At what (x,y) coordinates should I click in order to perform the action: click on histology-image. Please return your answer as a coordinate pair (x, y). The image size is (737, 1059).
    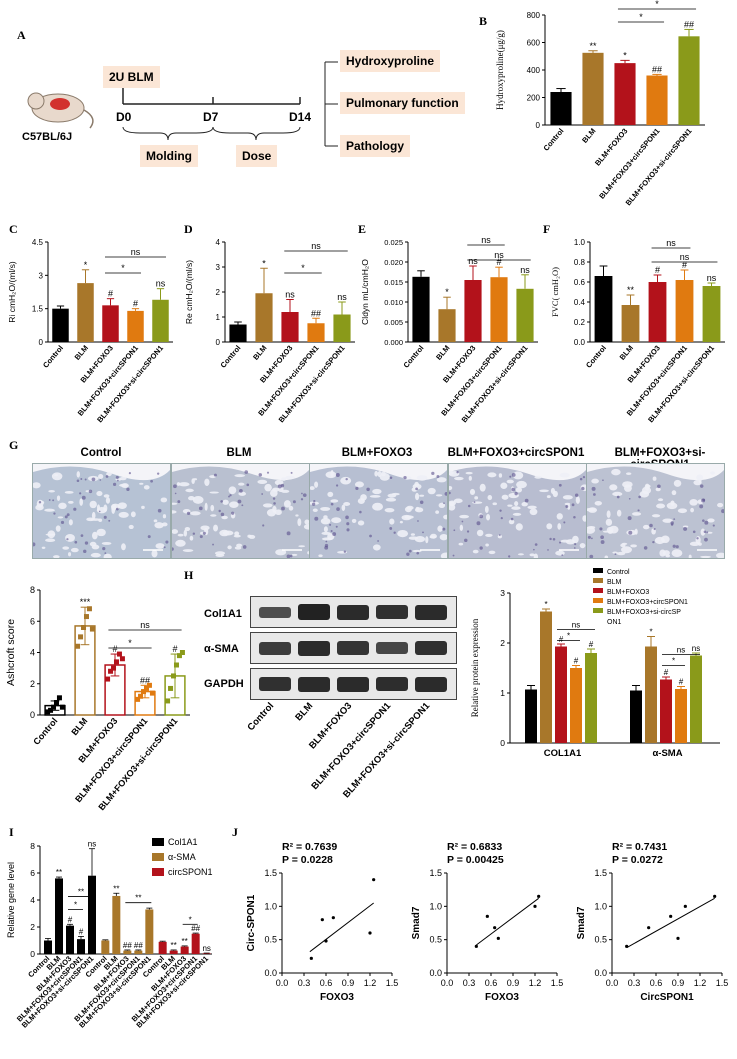
    Looking at the image, I should click on (101, 511).